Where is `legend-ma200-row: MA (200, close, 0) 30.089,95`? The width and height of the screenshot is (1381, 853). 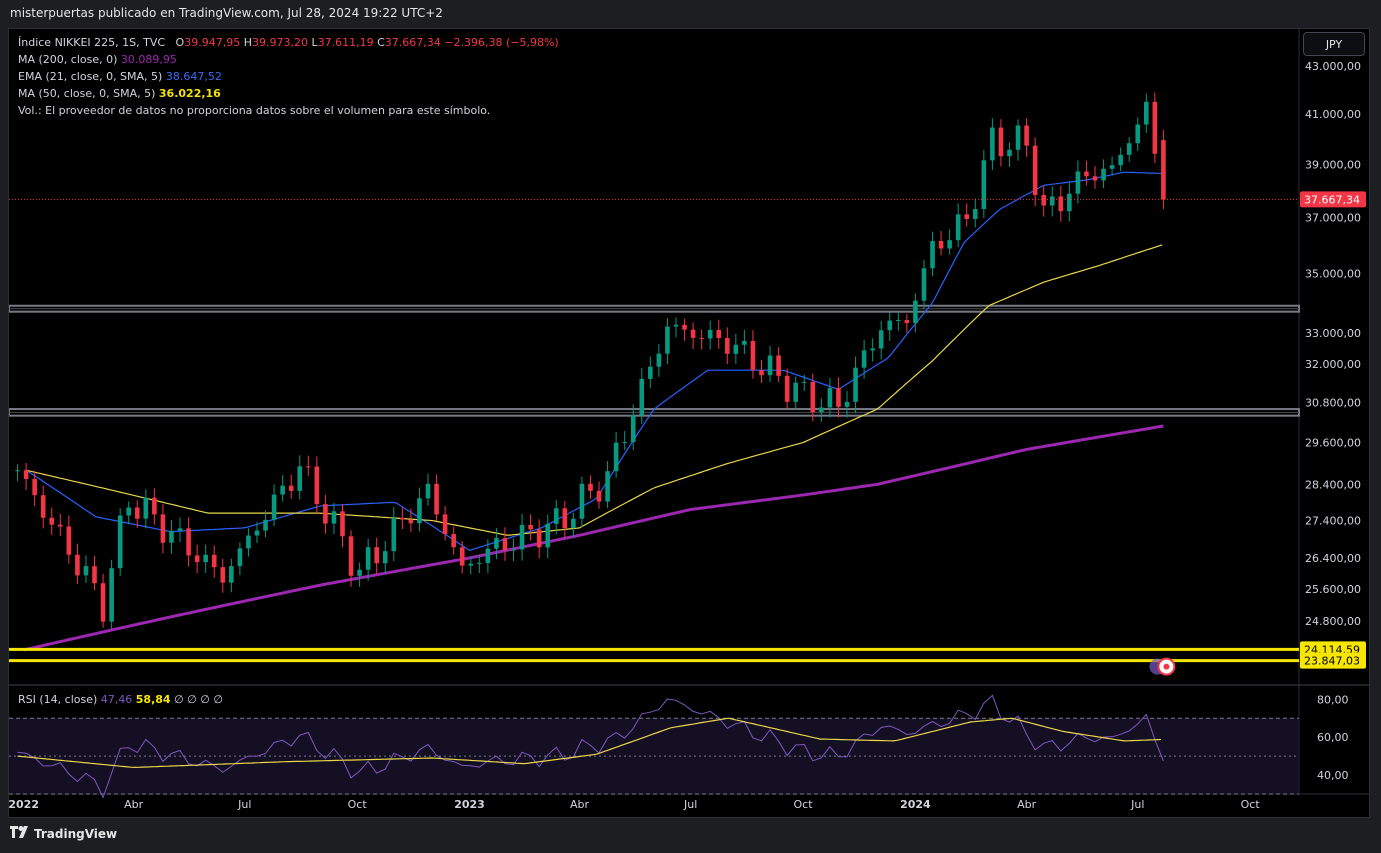 legend-ma200-row: MA (200, close, 0) 30.089,95 is located at coordinates (288, 59).